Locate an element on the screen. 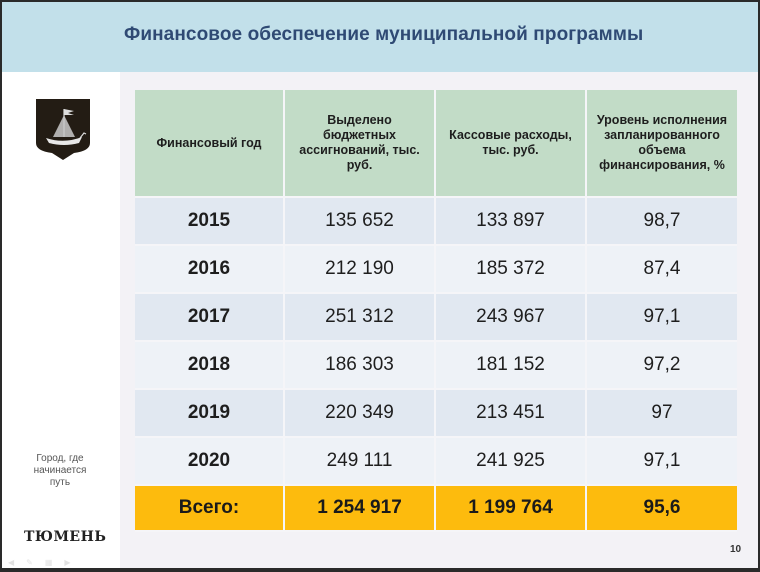  table-row: 2015 135 652 133 897 98,7 is located at coordinates (436, 222).